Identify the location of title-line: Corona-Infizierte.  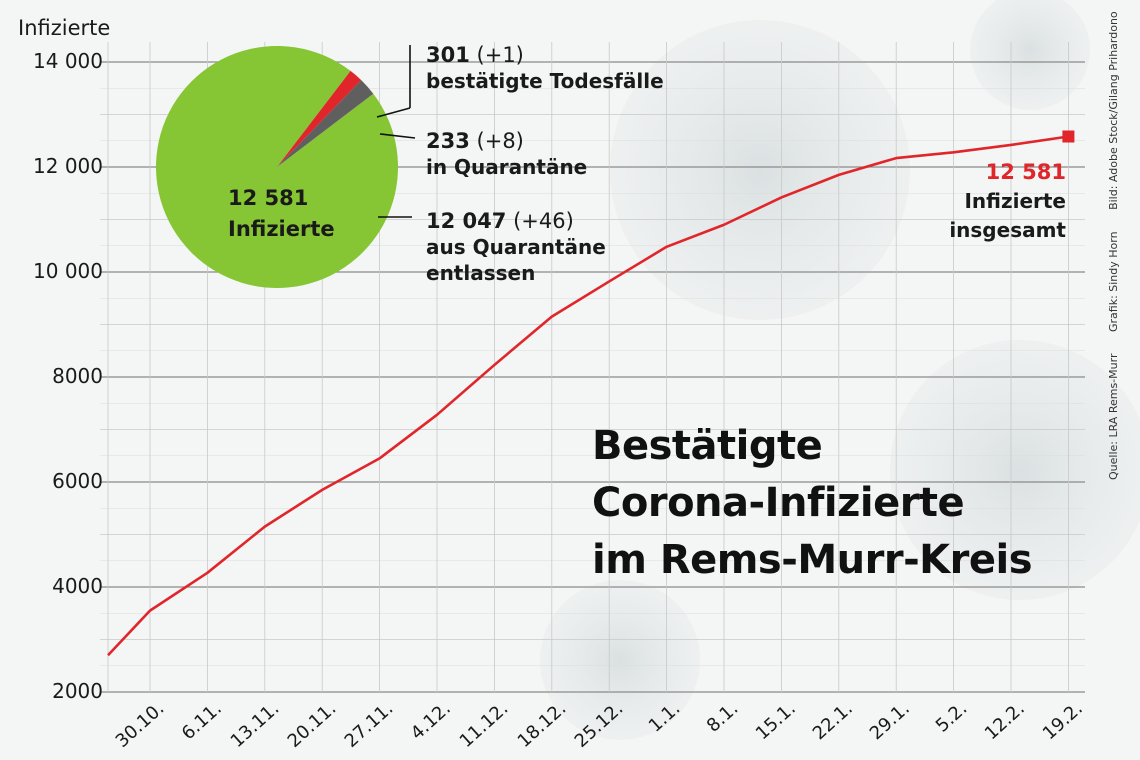
(778, 503).